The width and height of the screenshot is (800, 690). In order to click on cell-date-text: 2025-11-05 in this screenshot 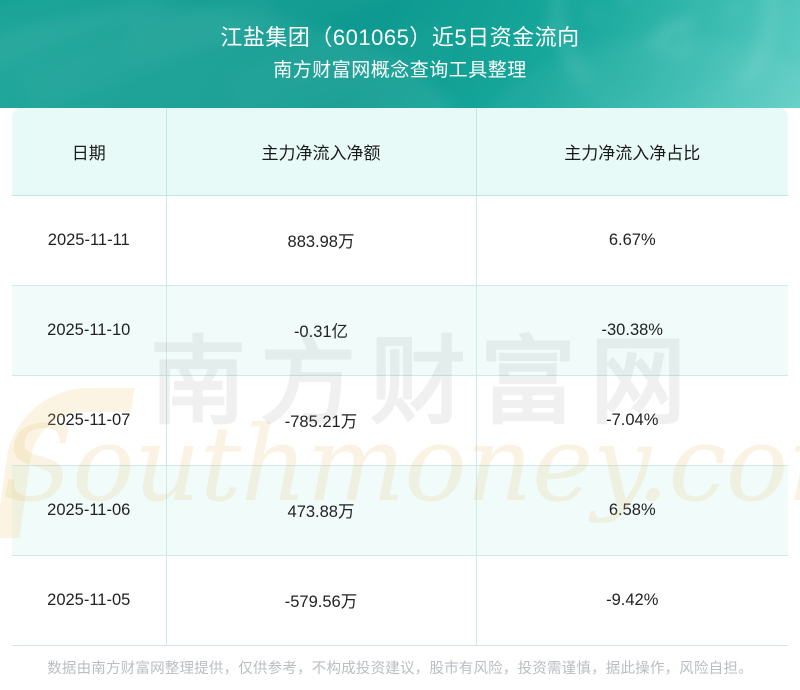, I will do `click(89, 599)`.